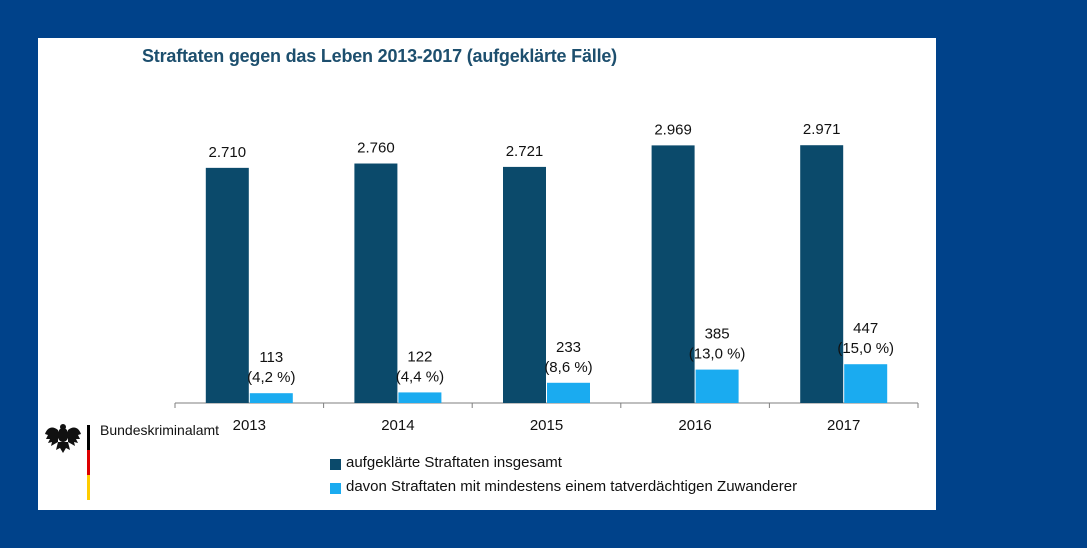 This screenshot has height=548, width=1087. I want to click on data-label-immigrant-2015: 233, so click(568, 347).